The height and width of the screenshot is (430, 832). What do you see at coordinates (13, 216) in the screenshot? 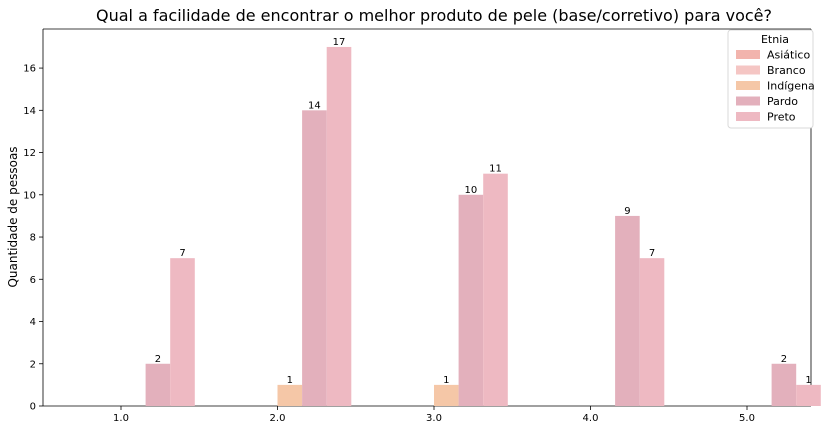
I see `y-axis-label: Quantidade de pessoas` at bounding box center [13, 216].